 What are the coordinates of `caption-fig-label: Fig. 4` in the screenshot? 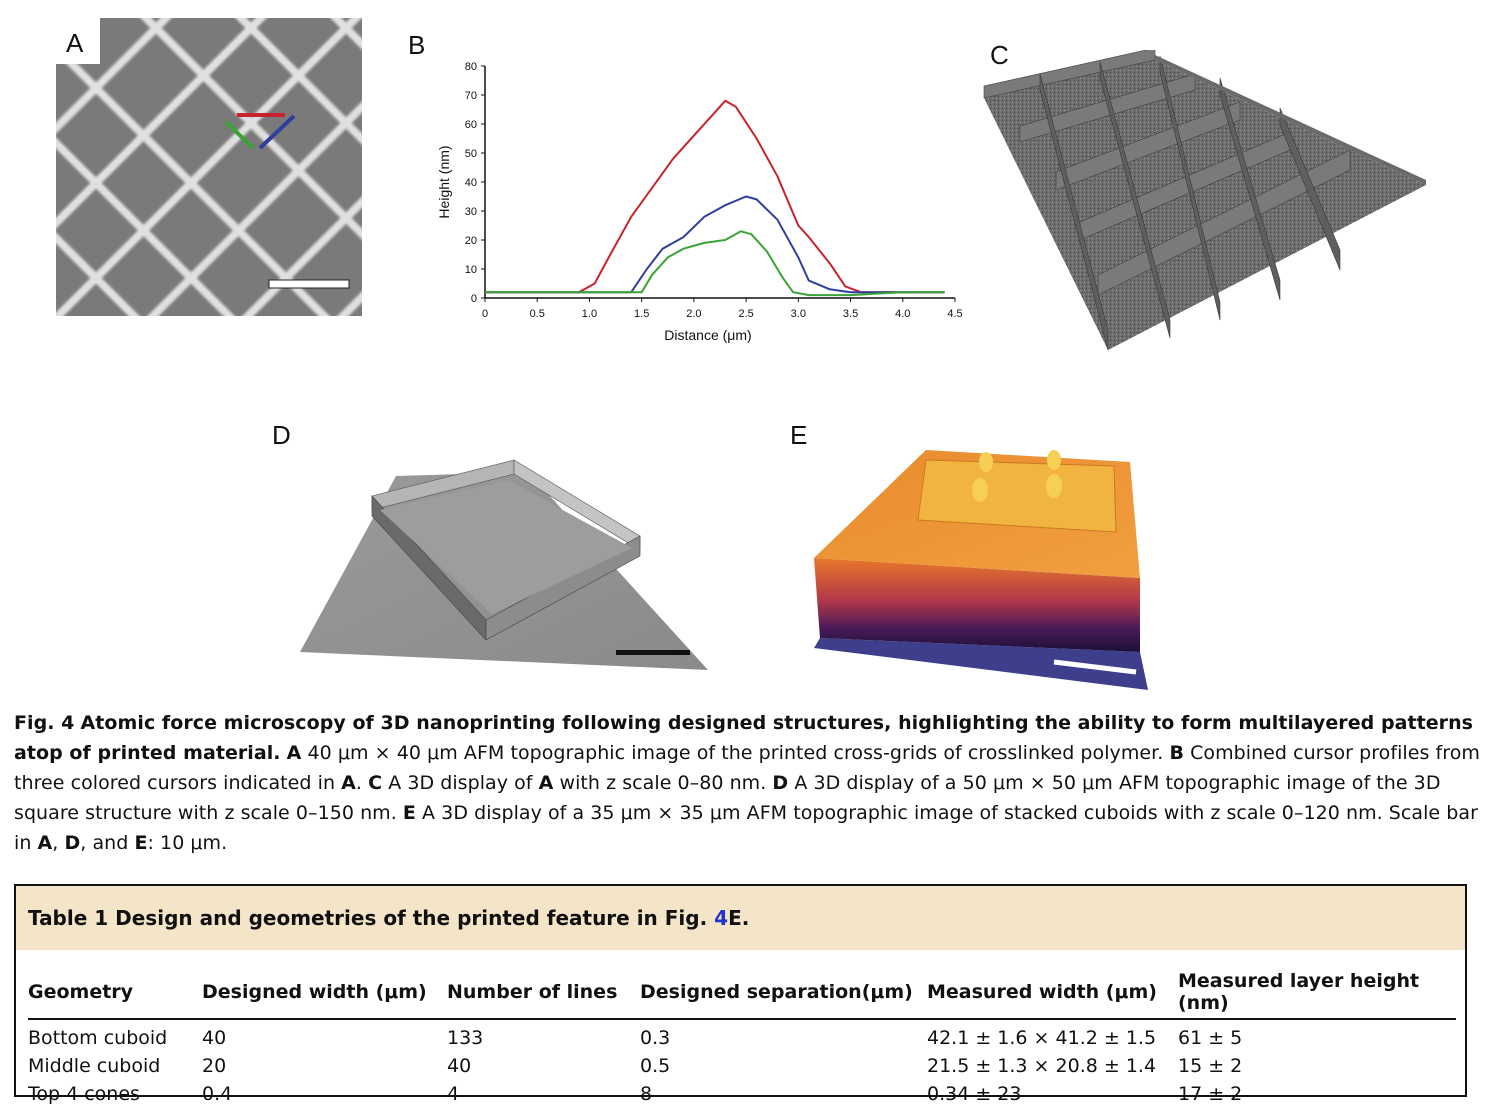 It's located at (44, 723).